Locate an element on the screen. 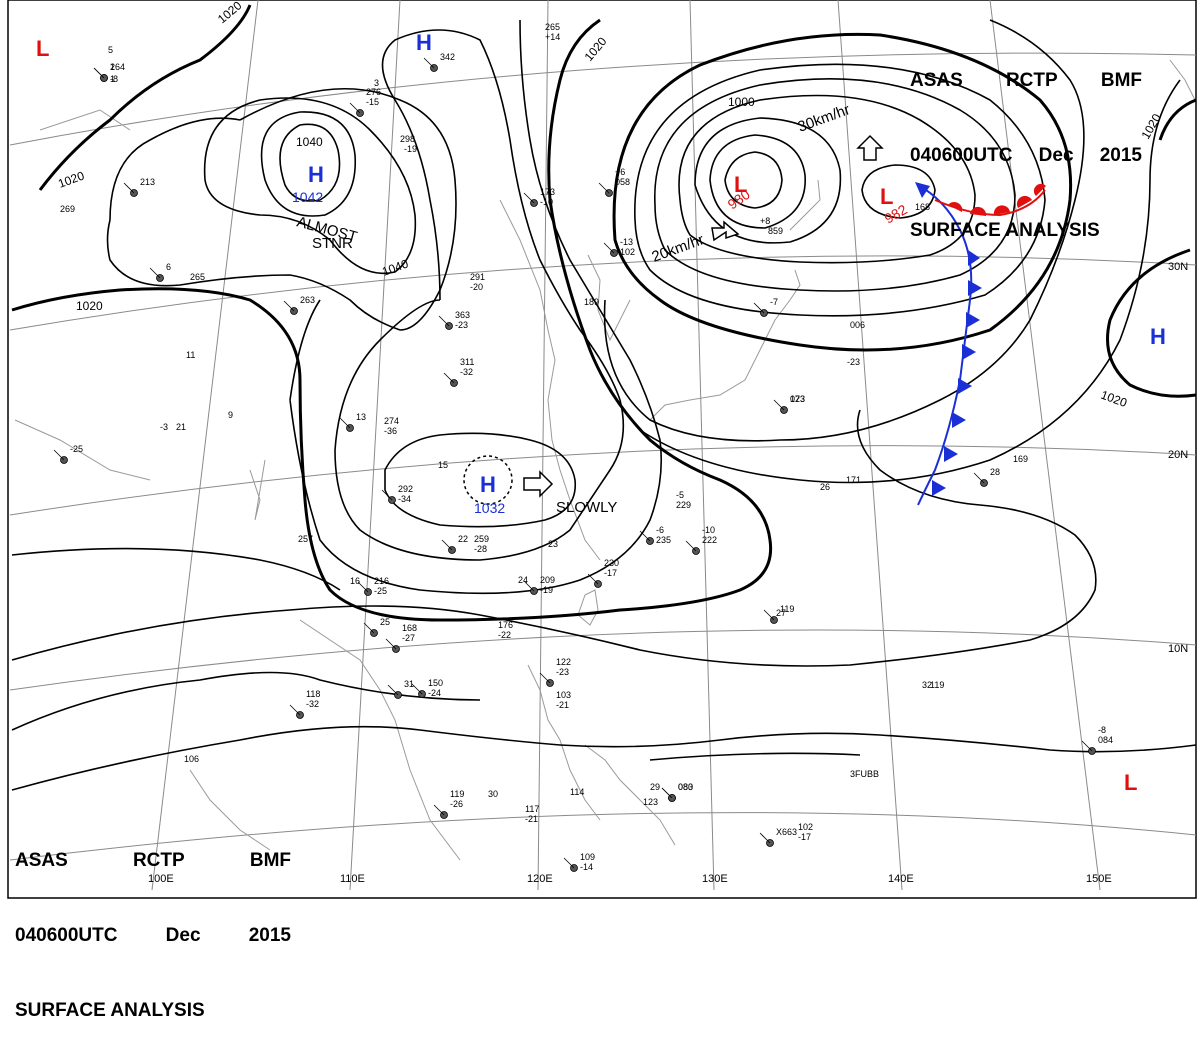 The image size is (1200, 1048). station-value: -28 is located at coordinates (480, 549).